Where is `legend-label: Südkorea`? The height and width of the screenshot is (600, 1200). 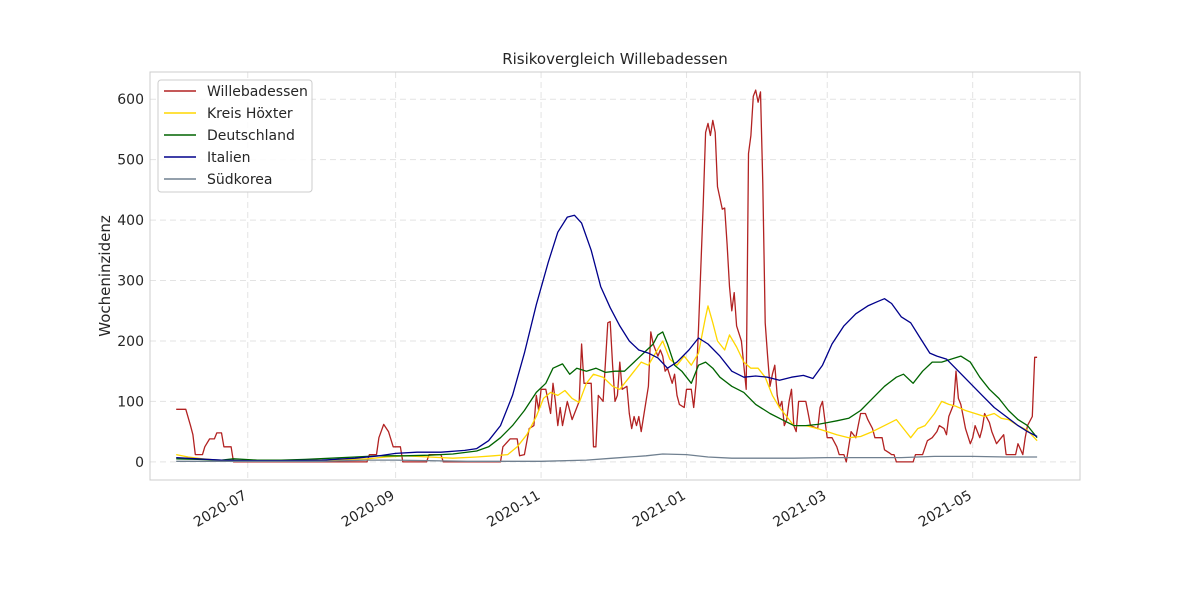 legend-label: Südkorea is located at coordinates (239, 180).